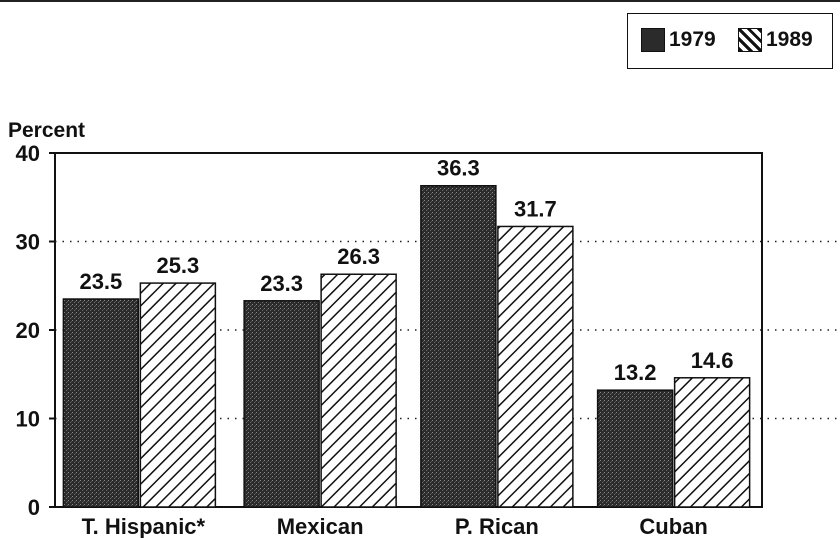 The height and width of the screenshot is (538, 840). Describe the element at coordinates (673, 526) in the screenshot. I see `x-tick-label: Cuban` at that location.